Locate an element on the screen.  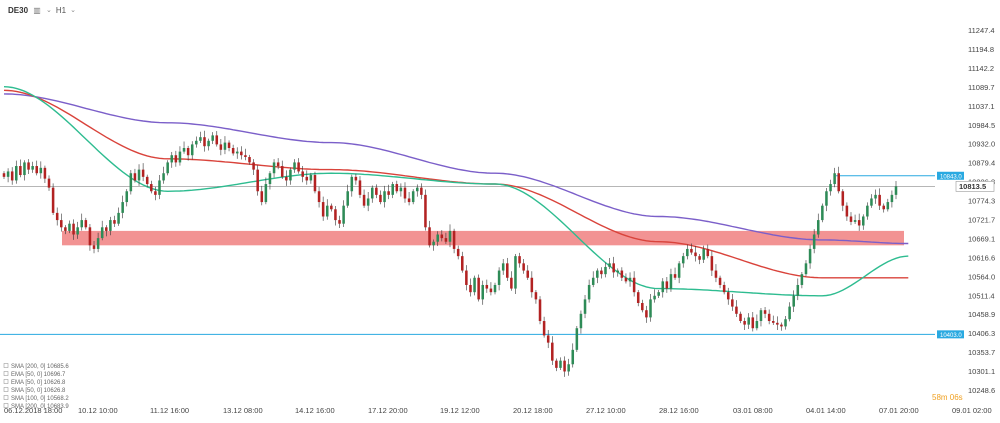
symbol-label: DE30 is located at coordinates (18, 10).